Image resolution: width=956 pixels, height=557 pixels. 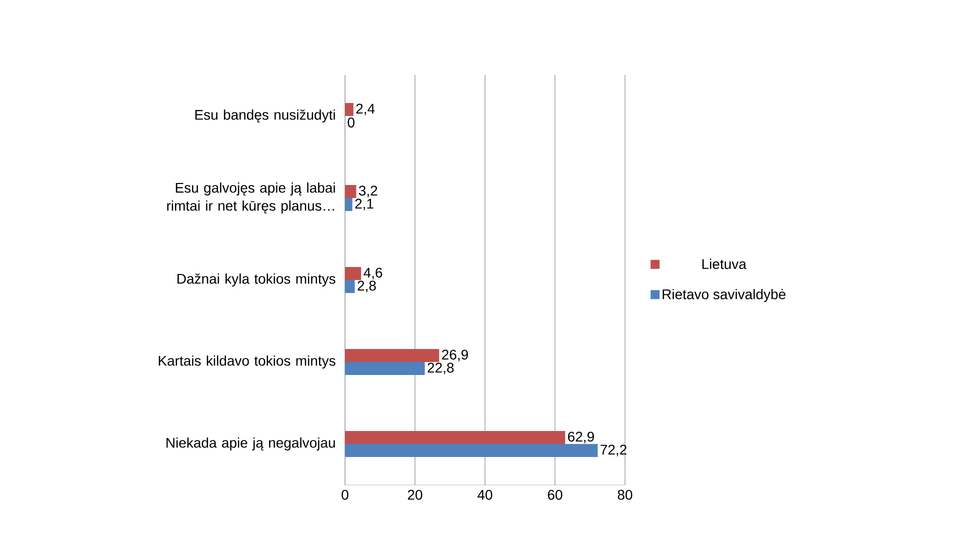 I want to click on data-label: 3,2, so click(x=368, y=192).